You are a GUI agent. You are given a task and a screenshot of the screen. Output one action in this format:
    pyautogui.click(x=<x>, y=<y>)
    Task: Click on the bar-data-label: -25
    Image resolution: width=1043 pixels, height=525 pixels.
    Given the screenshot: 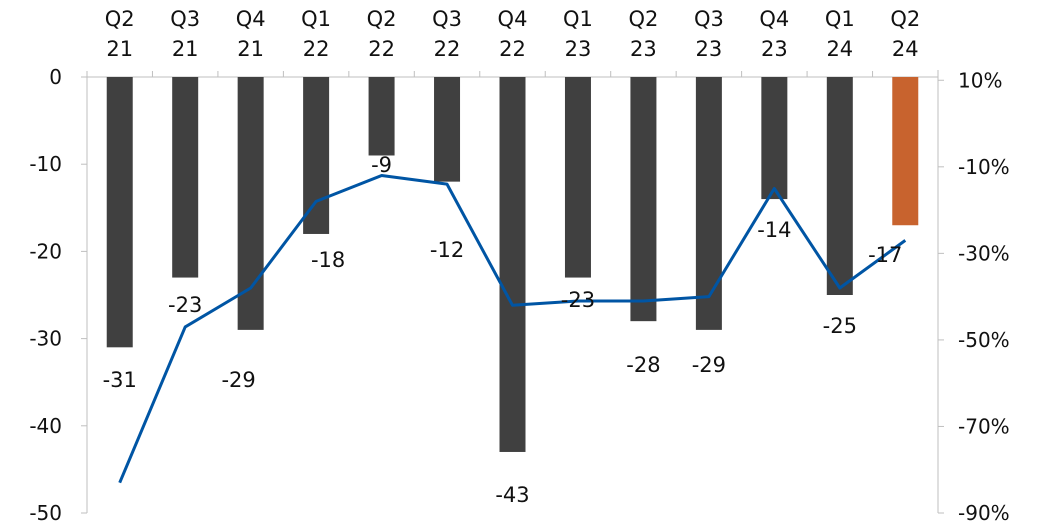 What is the action you would take?
    pyautogui.click(x=840, y=326)
    